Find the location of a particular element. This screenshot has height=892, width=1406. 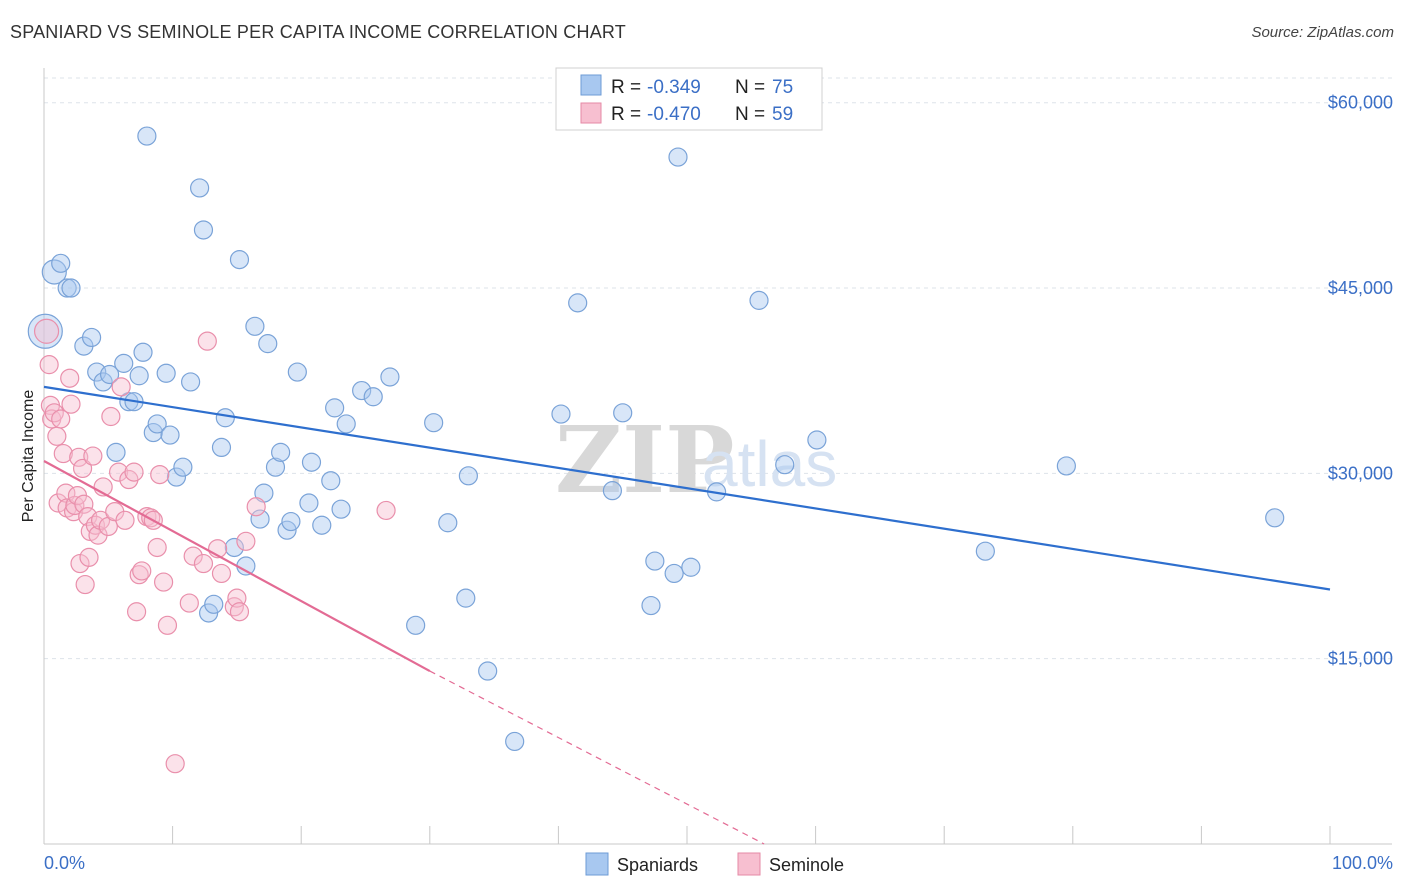

bottom-legend-swatch-seminole is located at coordinates (749, 864).